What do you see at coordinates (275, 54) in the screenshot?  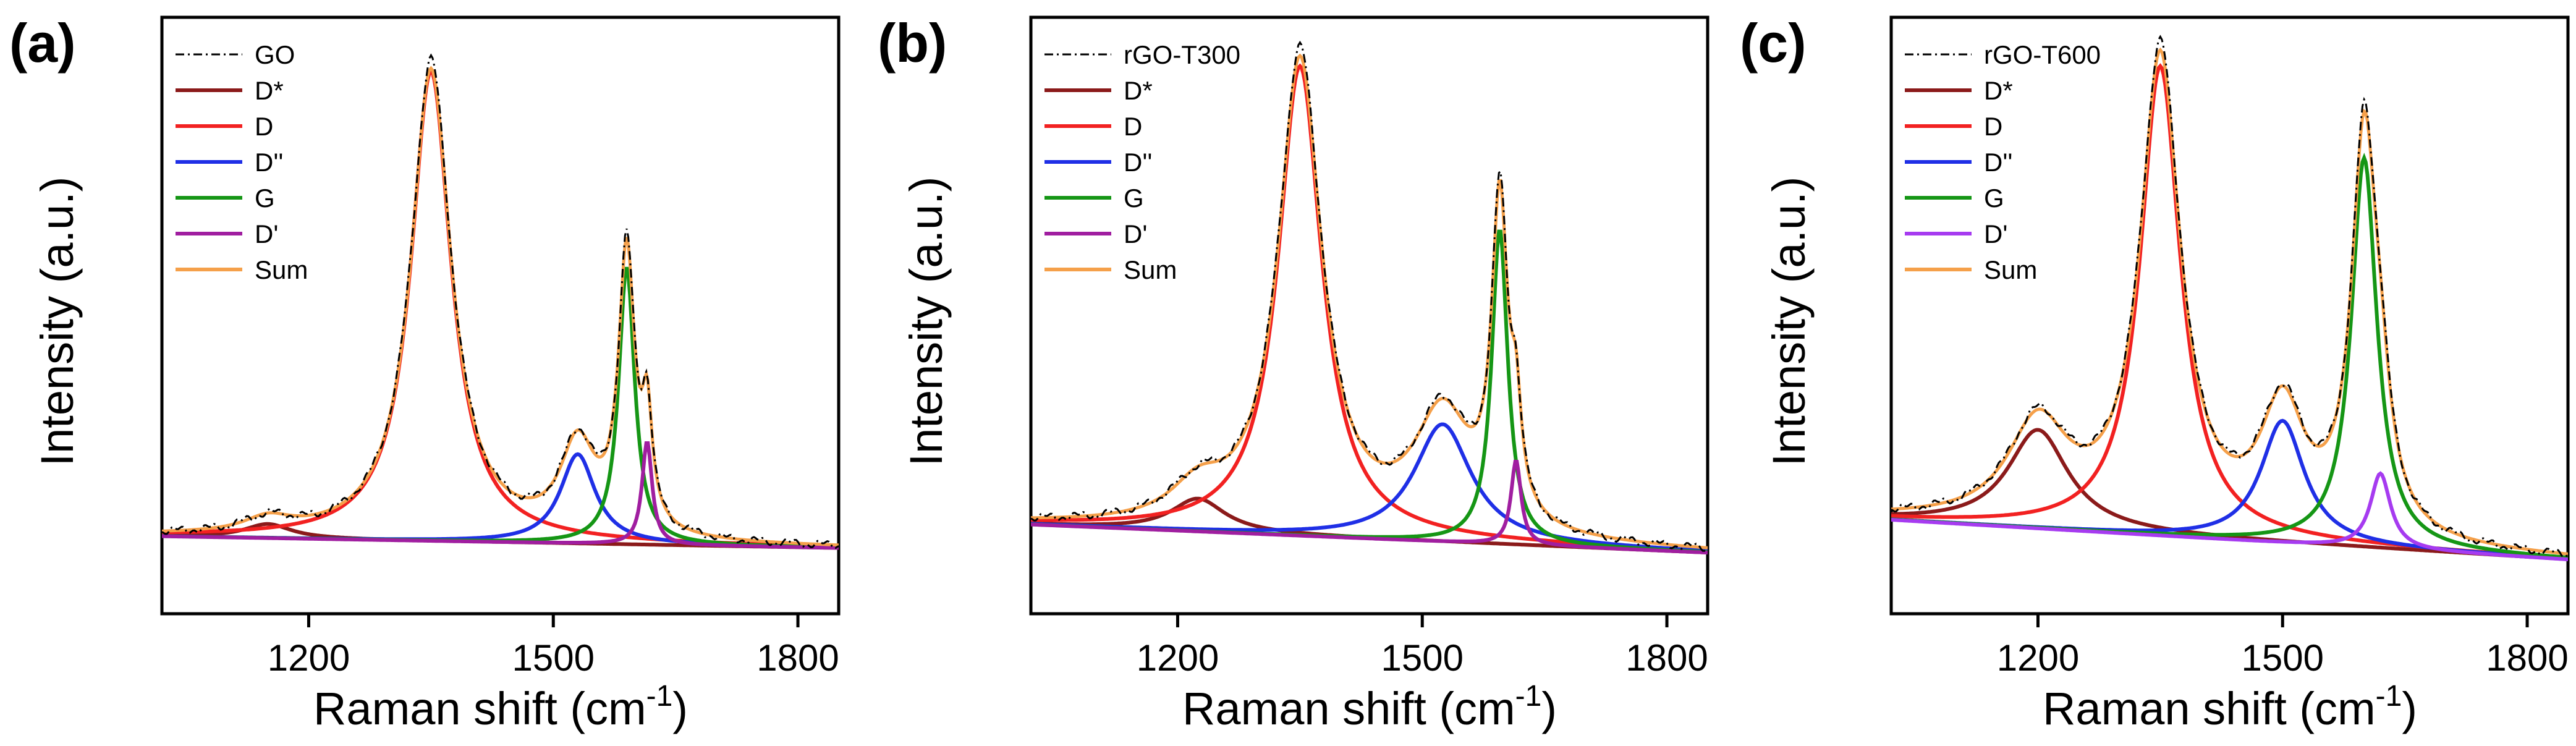 I see `legend-label-measured: GO` at bounding box center [275, 54].